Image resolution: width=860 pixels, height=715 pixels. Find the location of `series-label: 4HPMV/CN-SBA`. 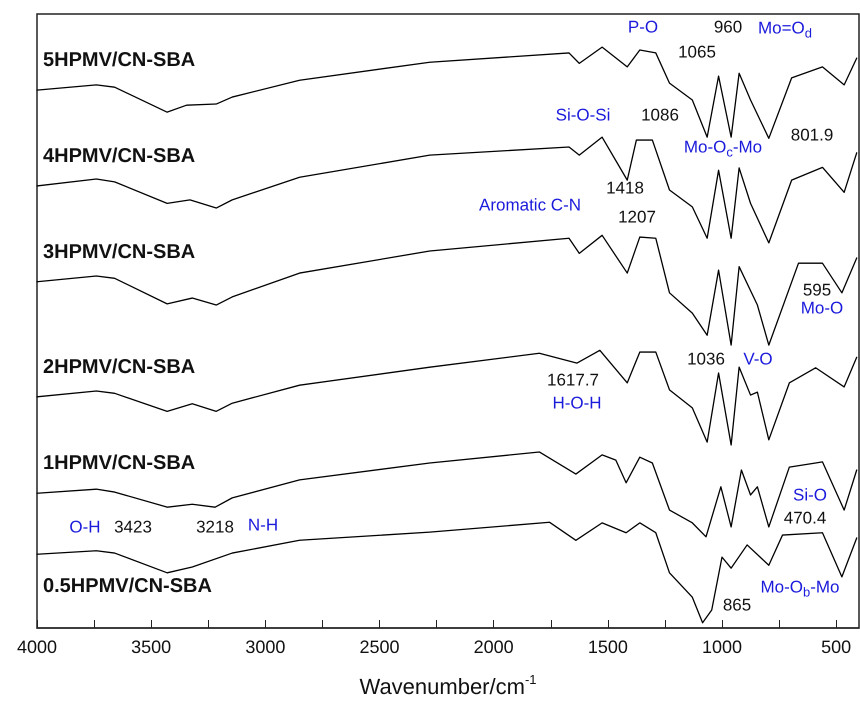

series-label: 4HPMV/CN-SBA is located at coordinates (119, 155).